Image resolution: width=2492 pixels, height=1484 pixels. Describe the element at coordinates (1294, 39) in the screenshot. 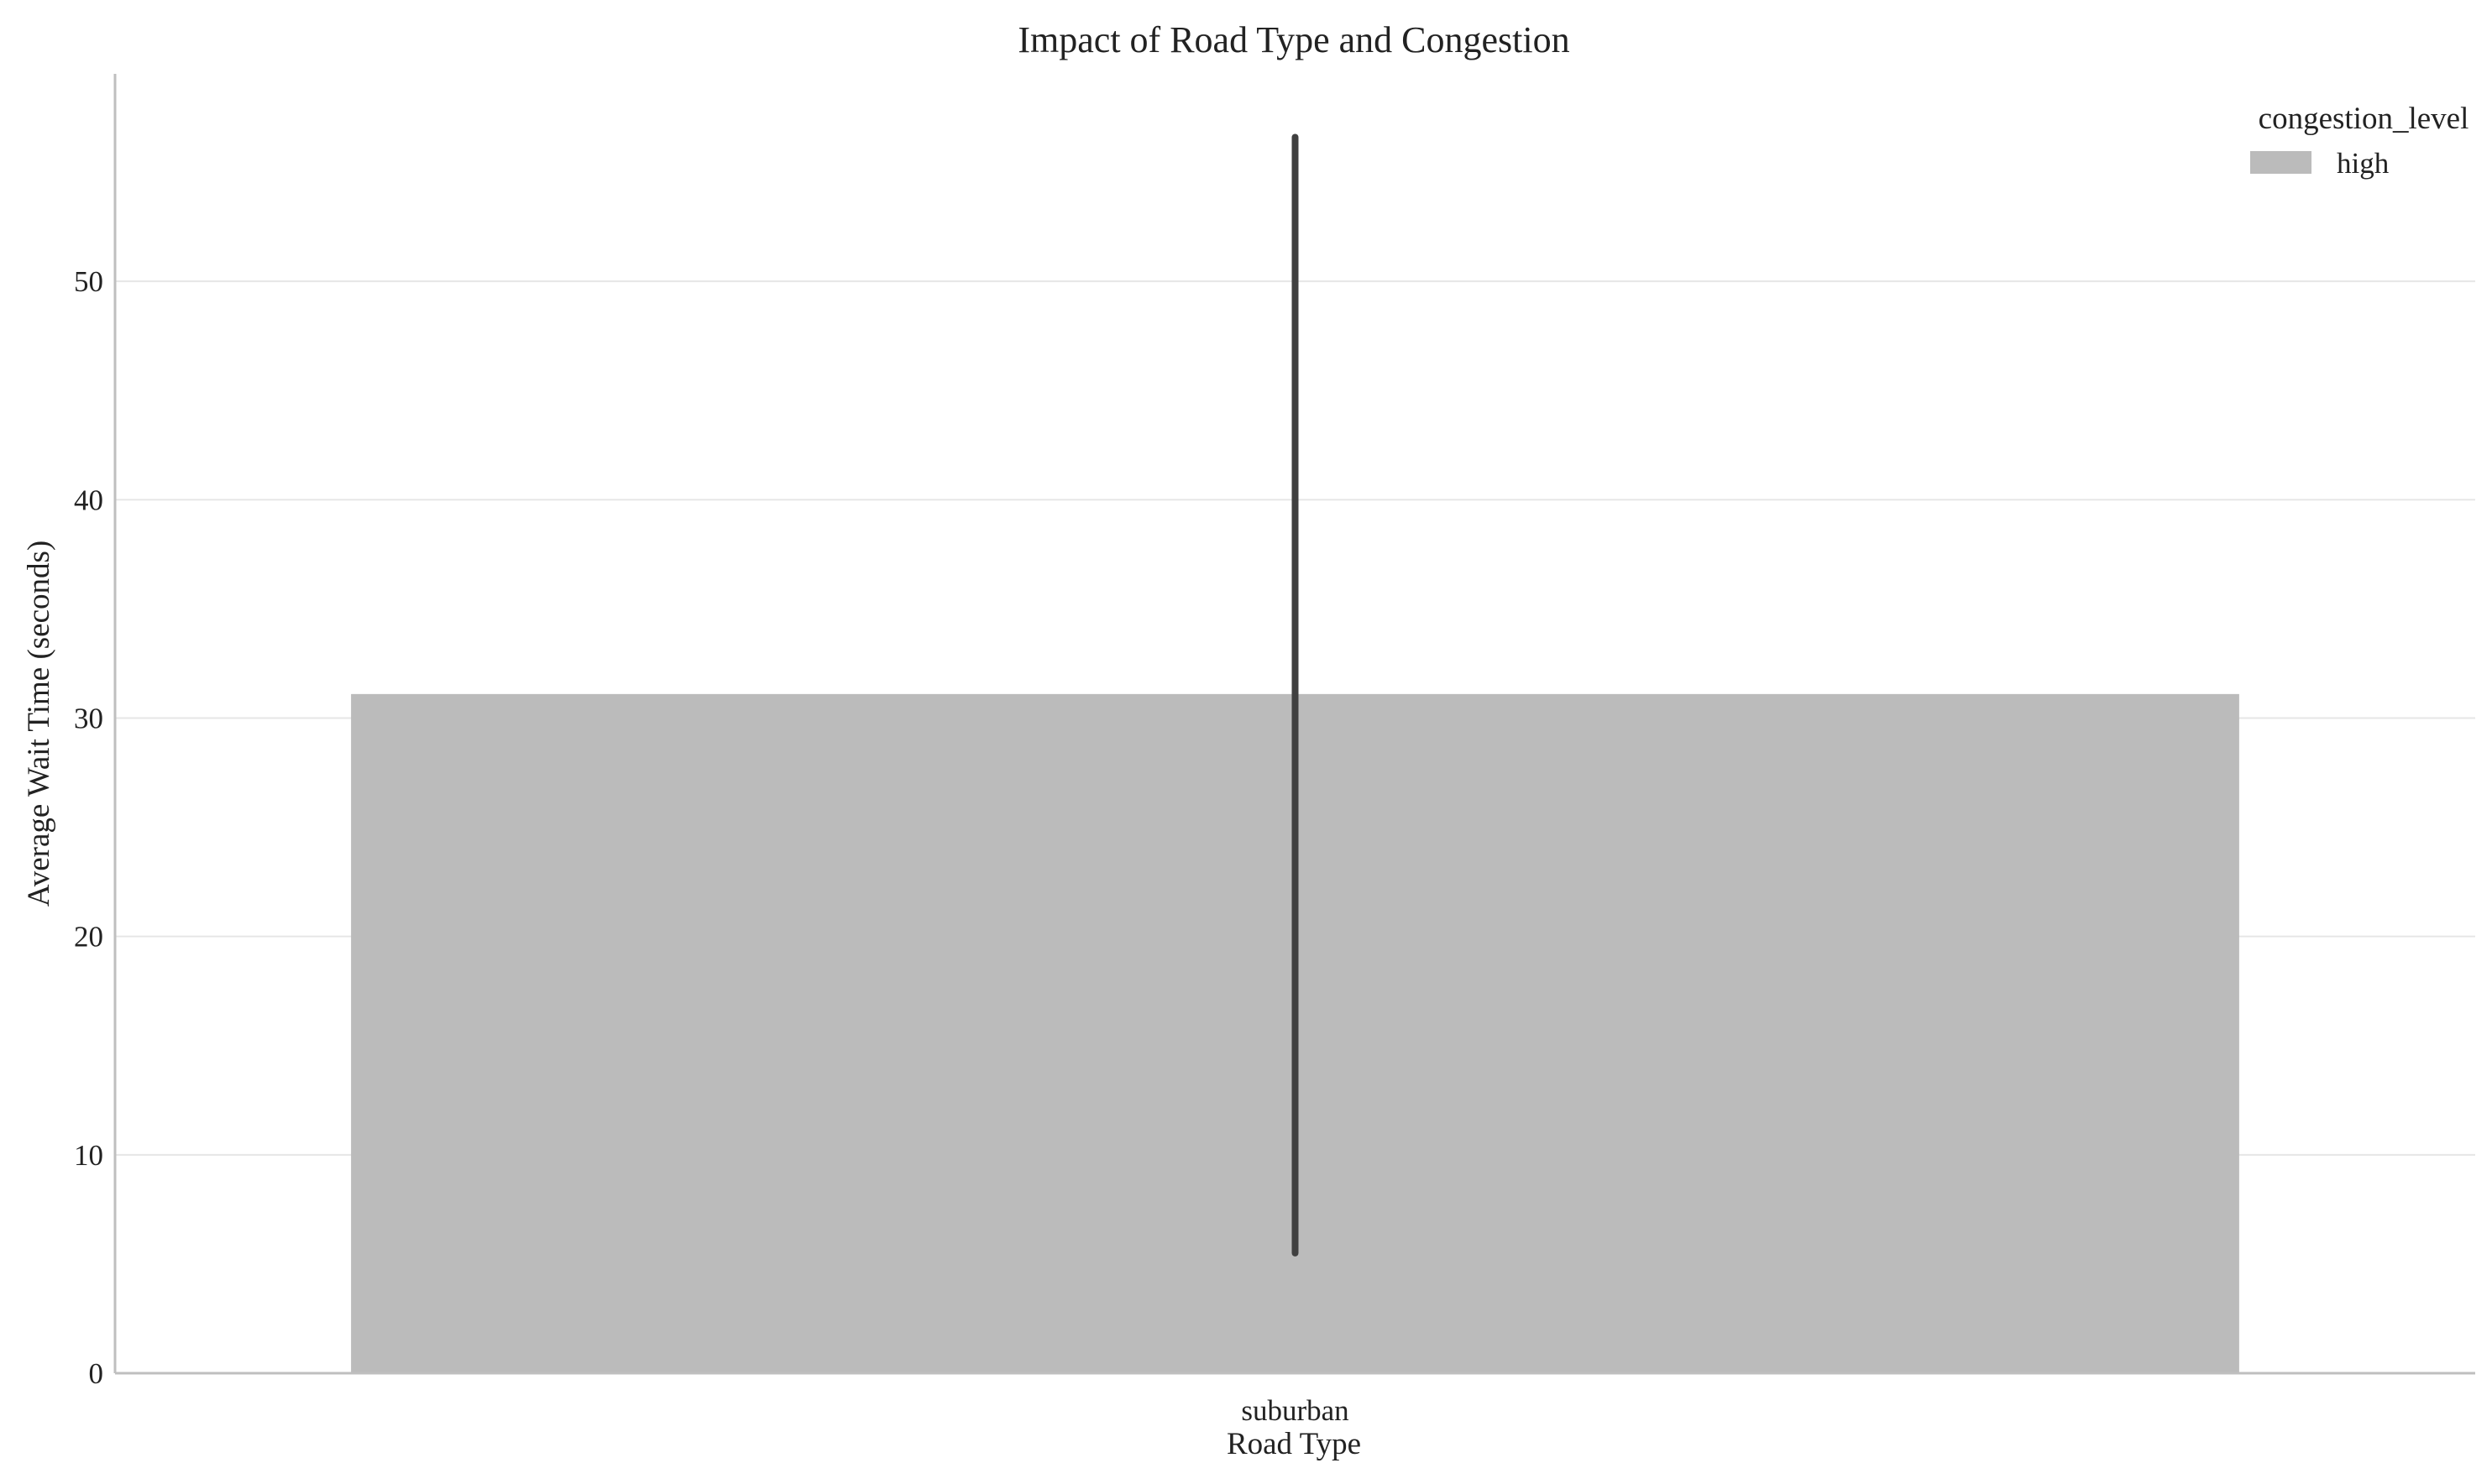

I see `chart-title: Impact of Road Type and Congestion` at that location.